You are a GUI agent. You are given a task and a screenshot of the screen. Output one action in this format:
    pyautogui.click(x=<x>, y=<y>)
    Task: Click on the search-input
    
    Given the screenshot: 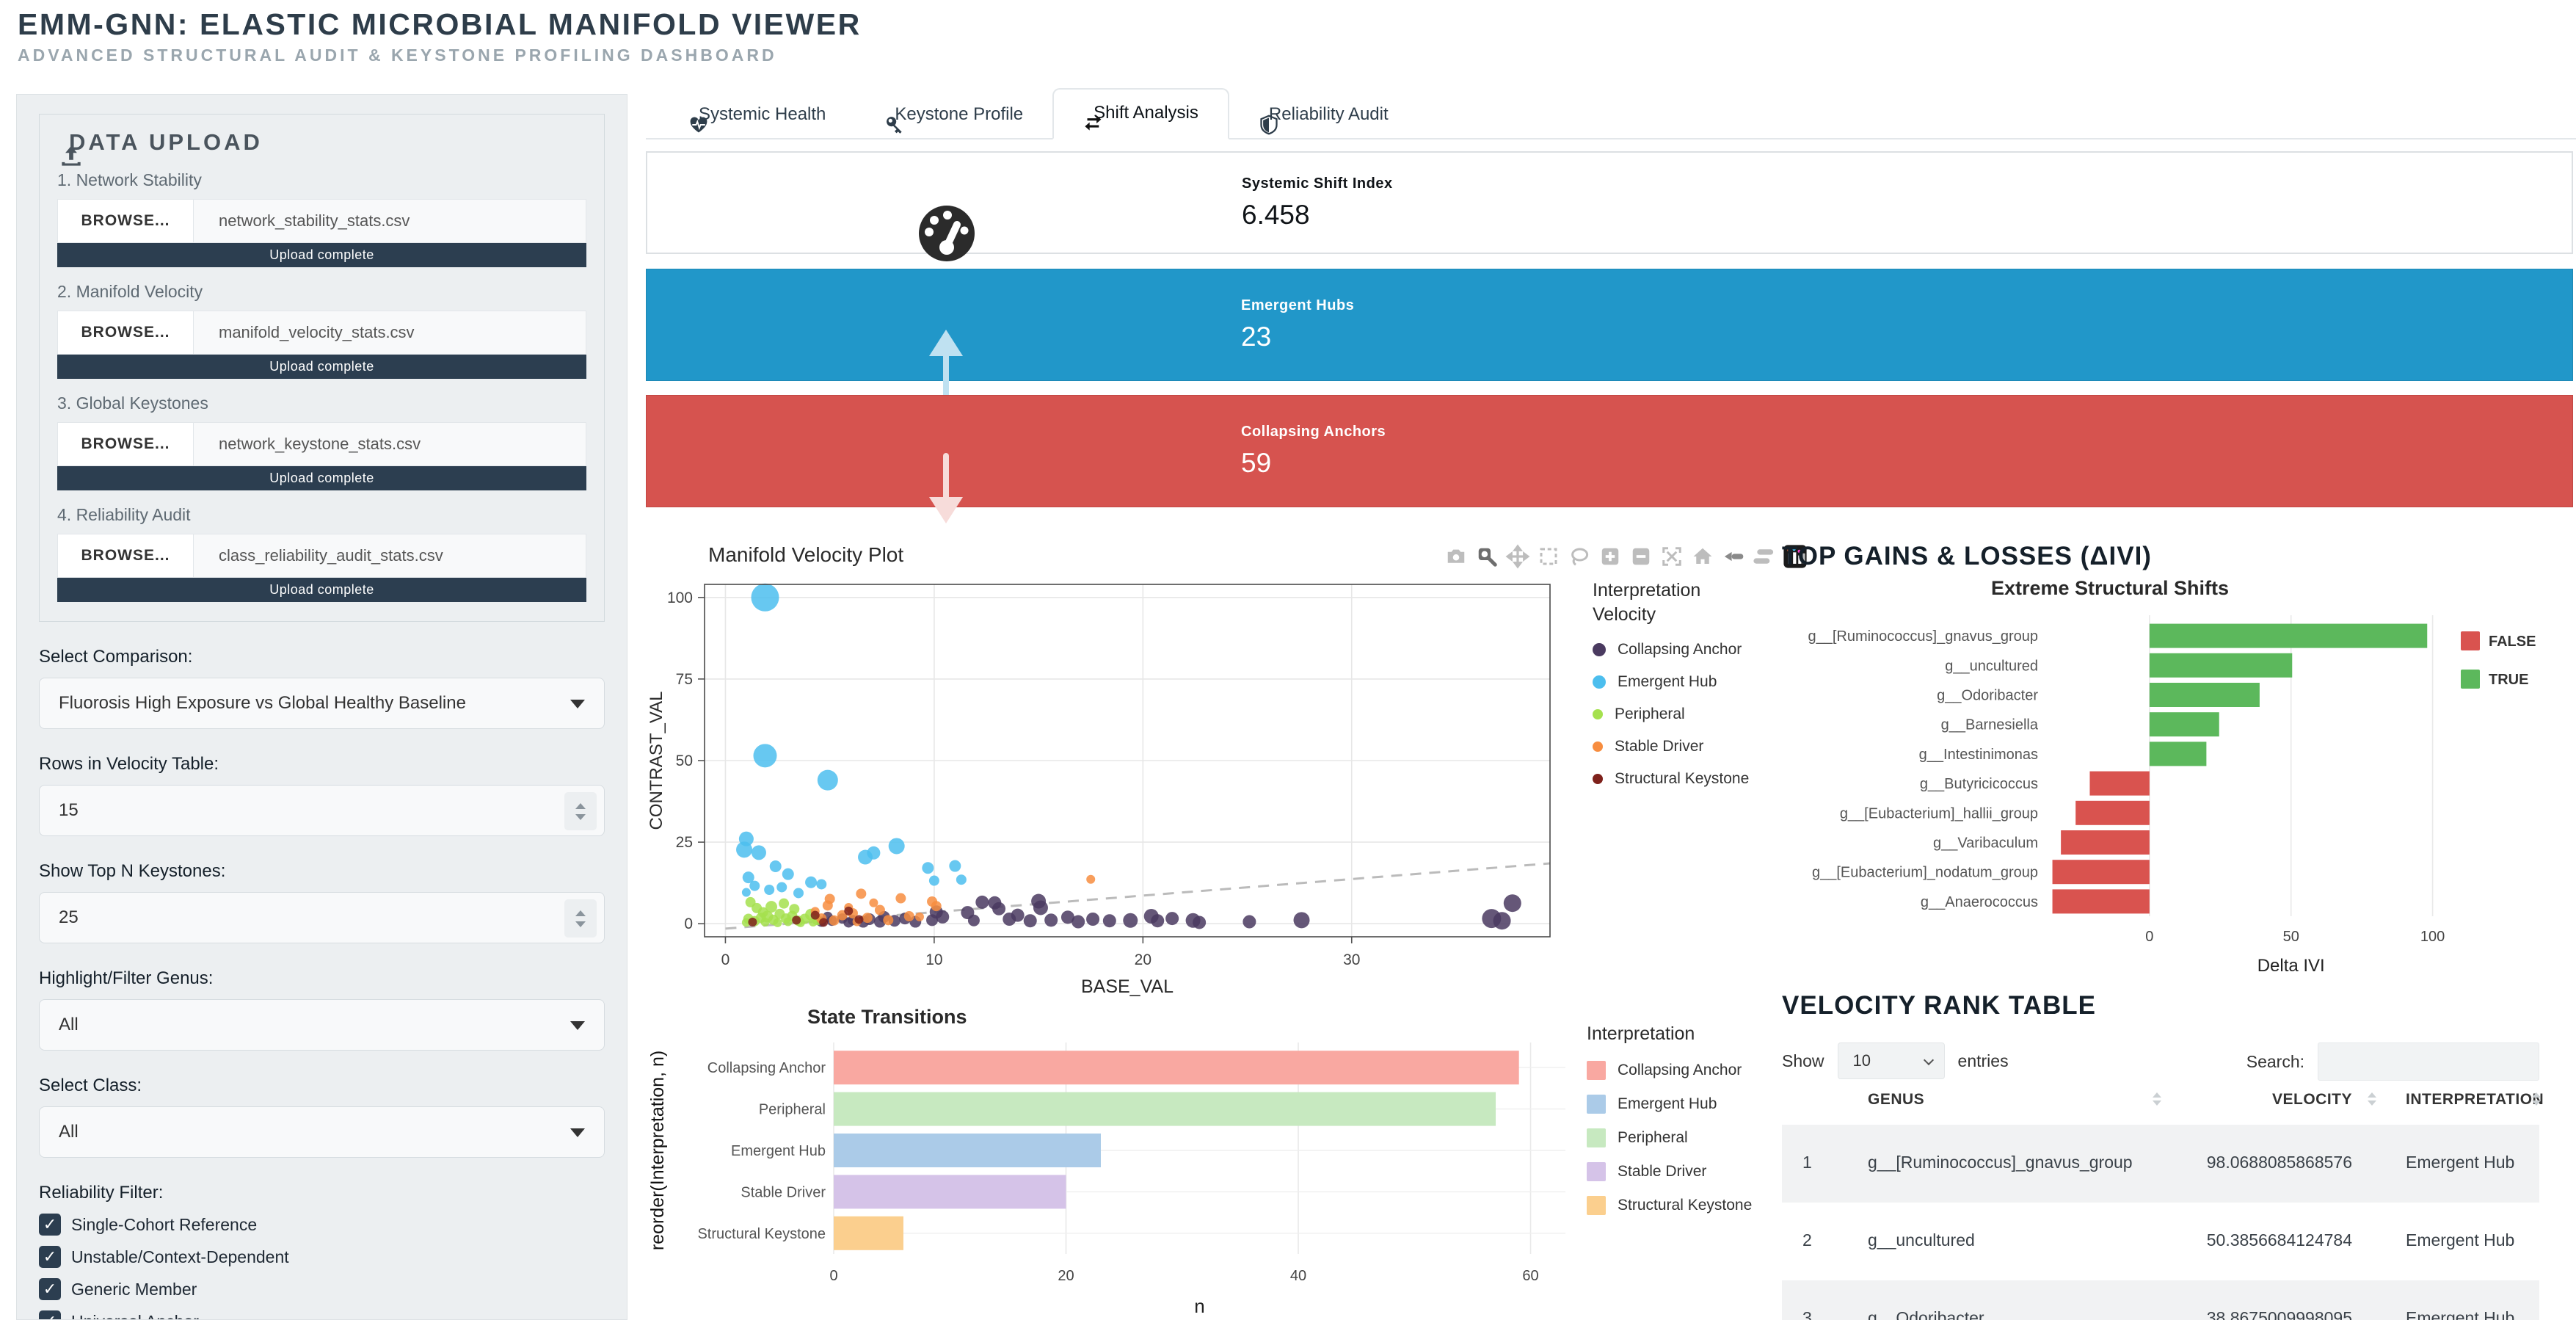 What is the action you would take?
    pyautogui.click(x=2428, y=1061)
    